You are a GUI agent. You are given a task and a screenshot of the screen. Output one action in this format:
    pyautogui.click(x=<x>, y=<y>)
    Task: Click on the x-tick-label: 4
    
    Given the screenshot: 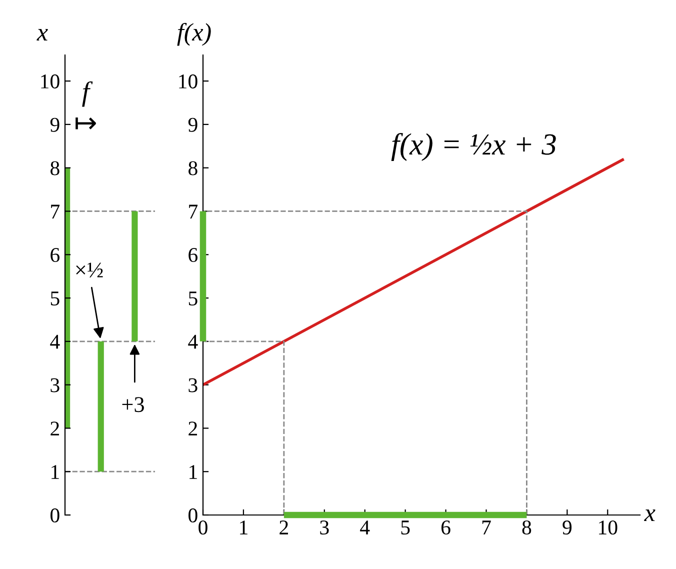 What is the action you would take?
    pyautogui.click(x=365, y=527)
    